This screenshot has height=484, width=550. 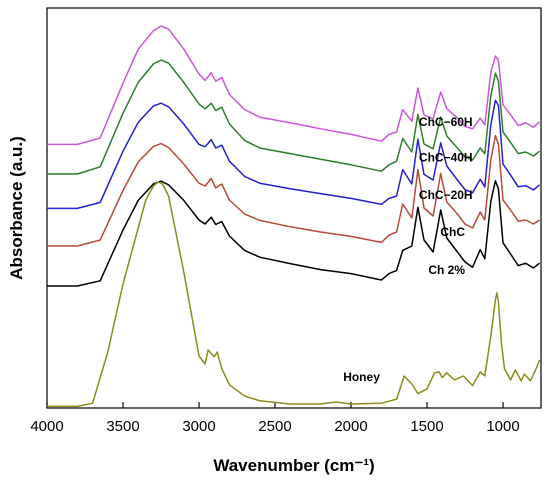 What do you see at coordinates (446, 270) in the screenshot?
I see `series-label: Ch 2%` at bounding box center [446, 270].